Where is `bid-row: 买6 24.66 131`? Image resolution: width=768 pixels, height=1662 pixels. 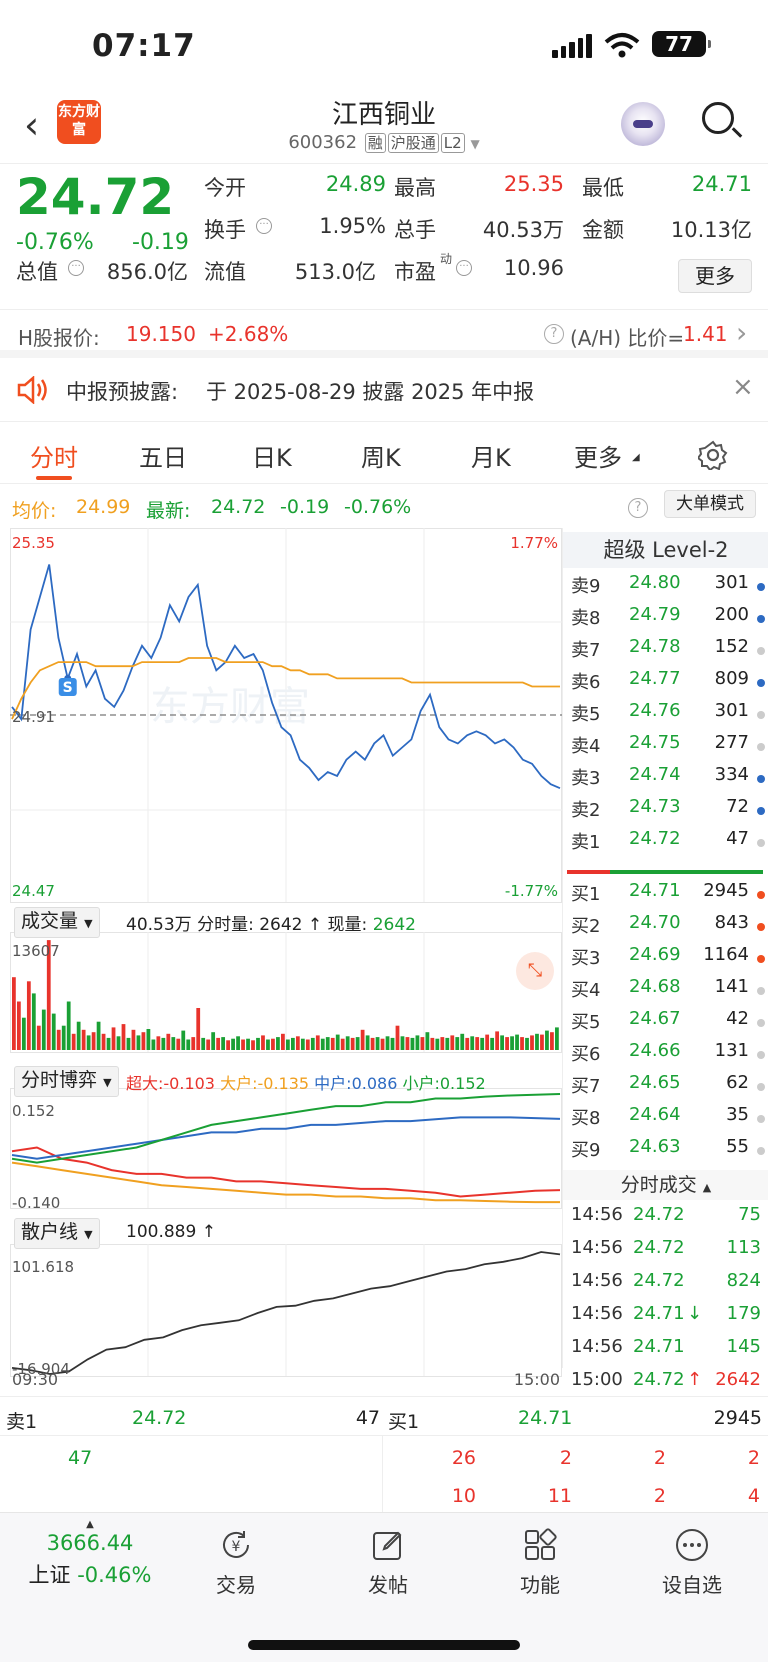
bid-row: 买6 24.66 131 is located at coordinates (665, 1056).